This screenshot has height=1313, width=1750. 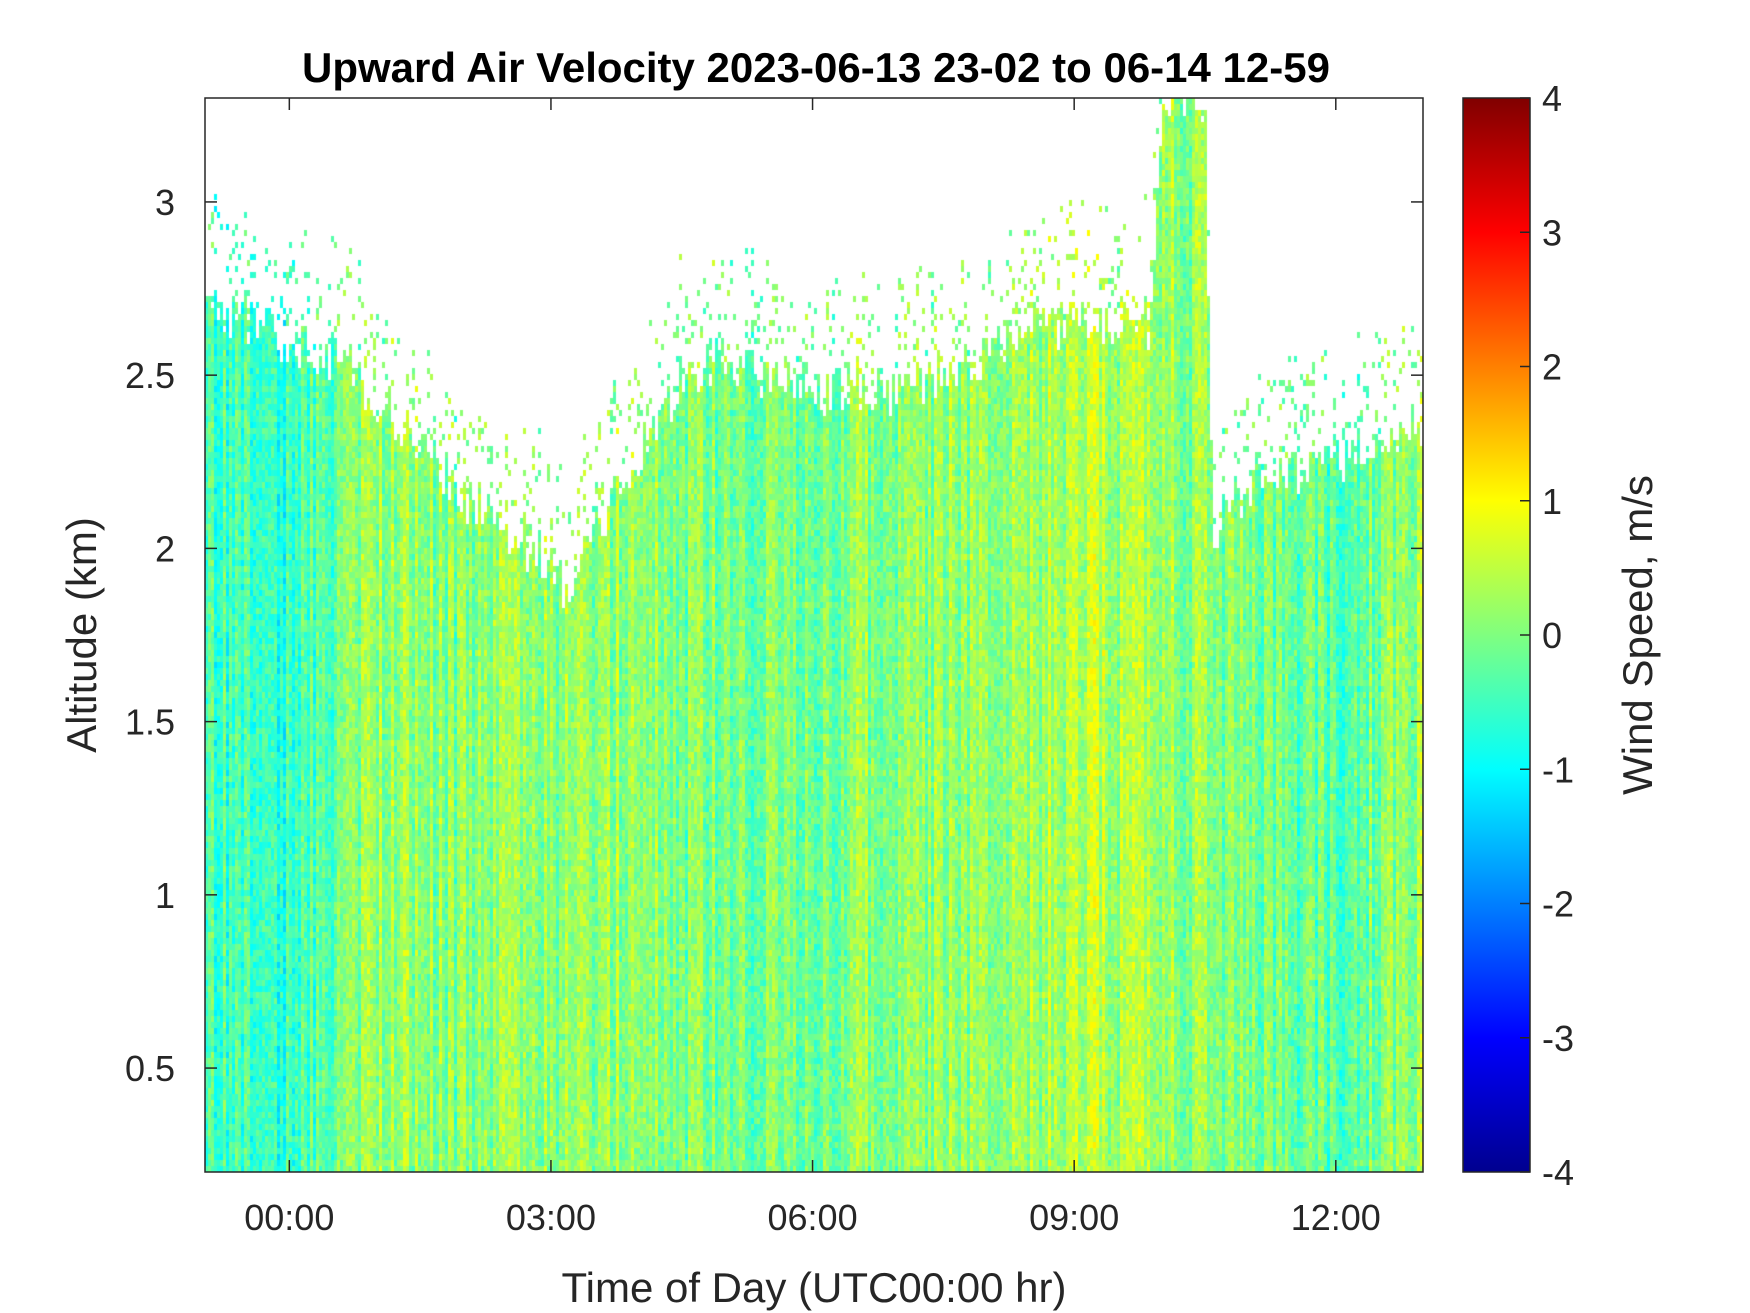 I want to click on colorbar-tick-label: -2, so click(x=1558, y=904).